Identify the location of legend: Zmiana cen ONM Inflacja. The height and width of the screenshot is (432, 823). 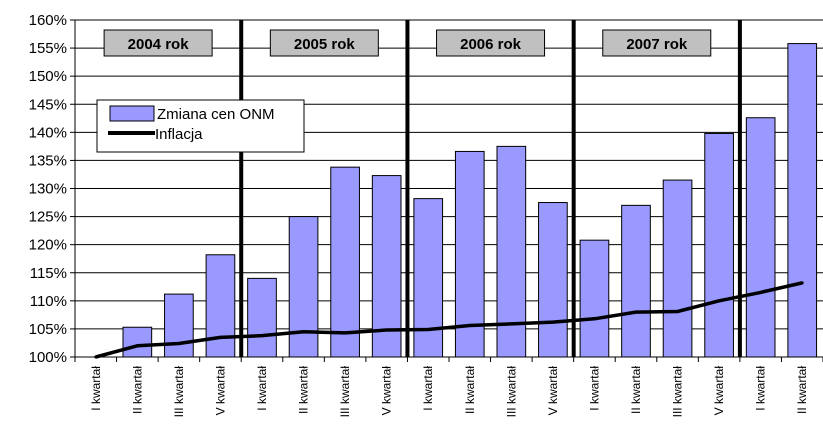
(200, 126).